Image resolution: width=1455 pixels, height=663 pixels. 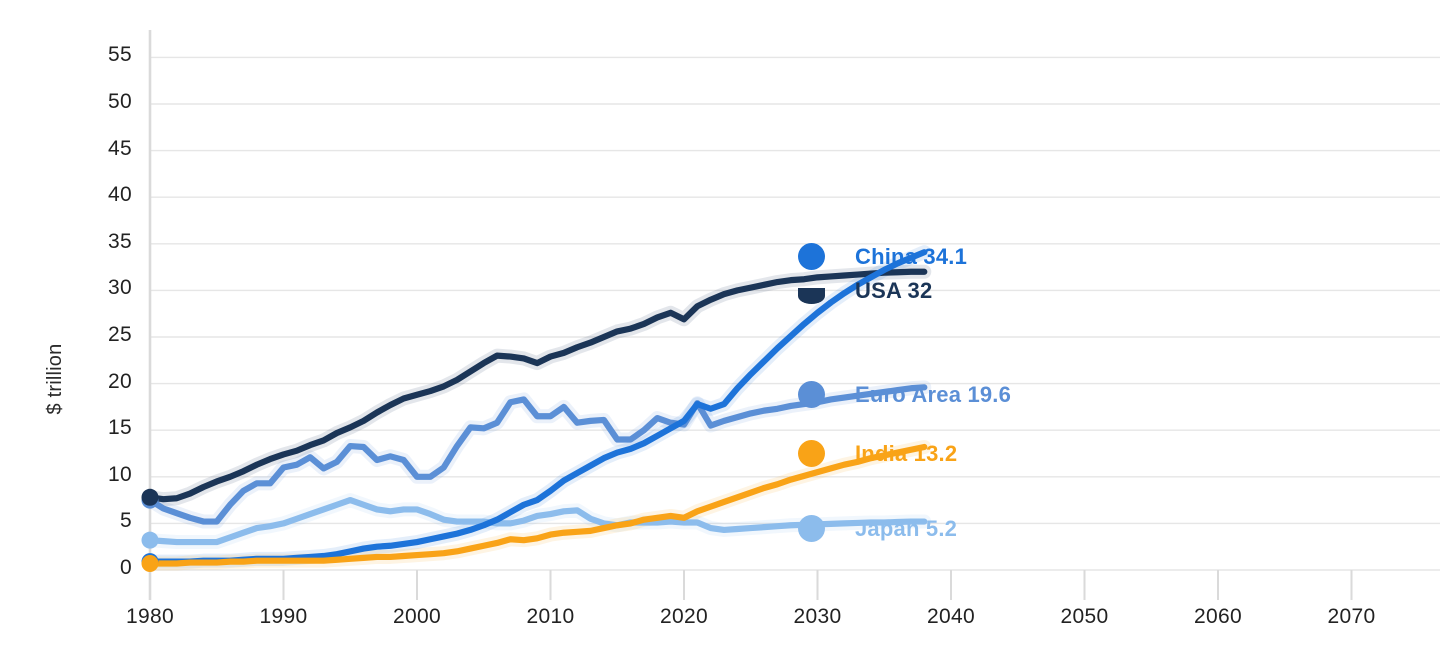 What do you see at coordinates (126, 521) in the screenshot?
I see `y-tick-label-5: 5` at bounding box center [126, 521].